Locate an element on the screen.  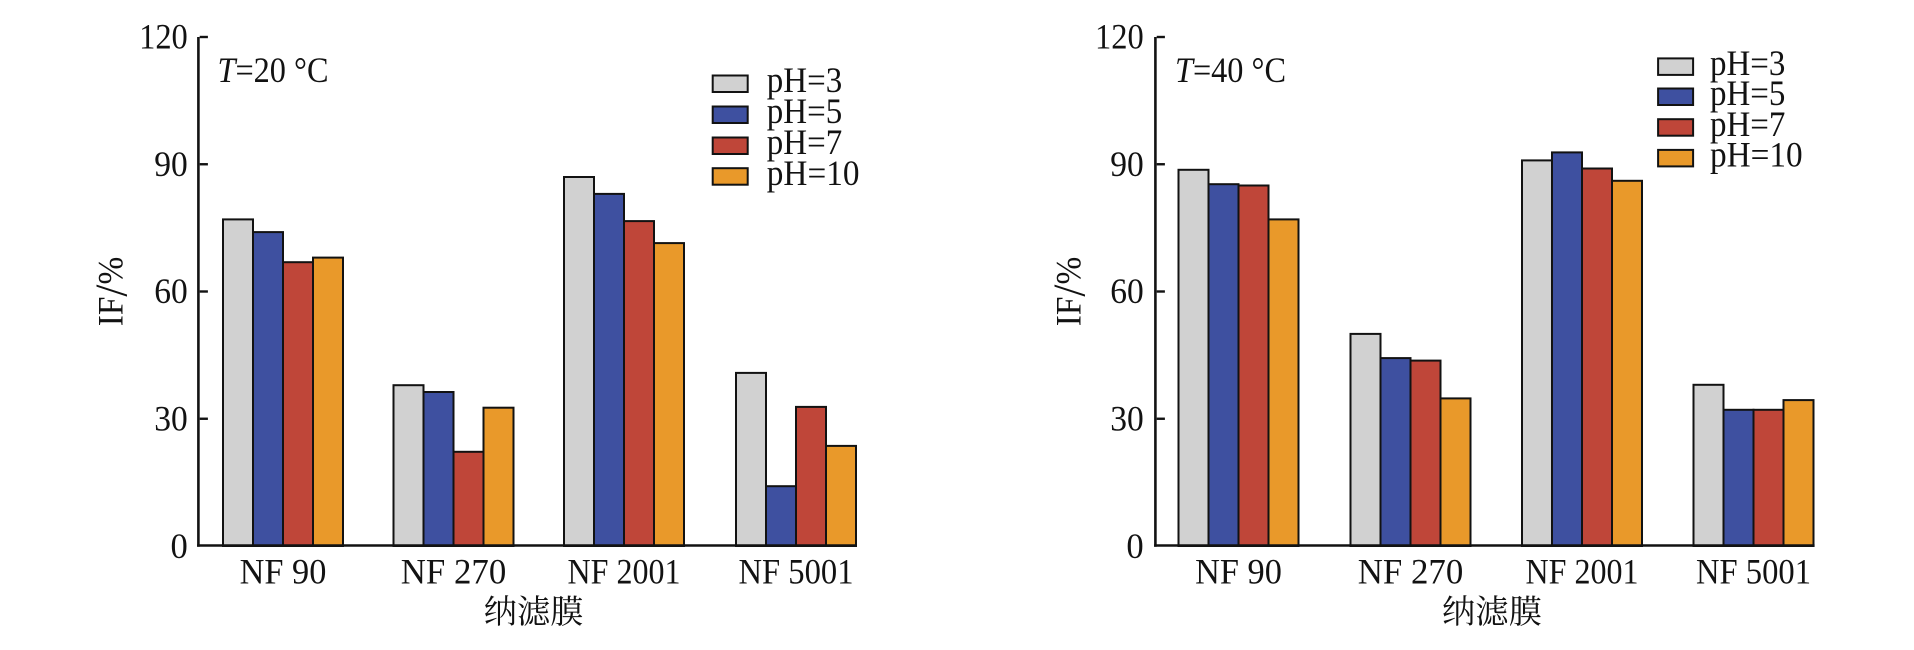
svg-text: T=20 °C is located at coordinates (273, 70).